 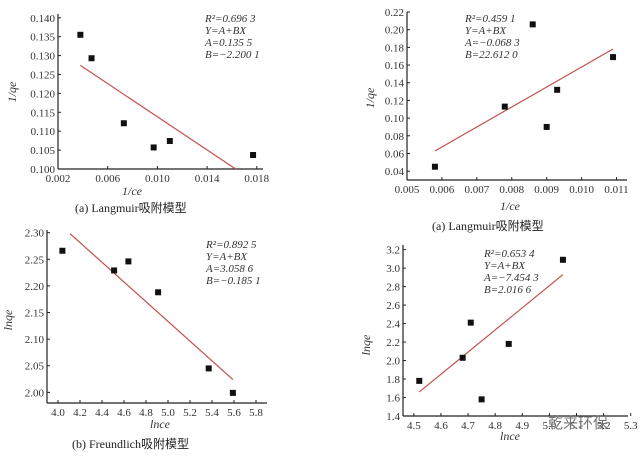 What do you see at coordinates (395, 172) in the screenshot?
I see `y-tick-label: 0.04` at bounding box center [395, 172].